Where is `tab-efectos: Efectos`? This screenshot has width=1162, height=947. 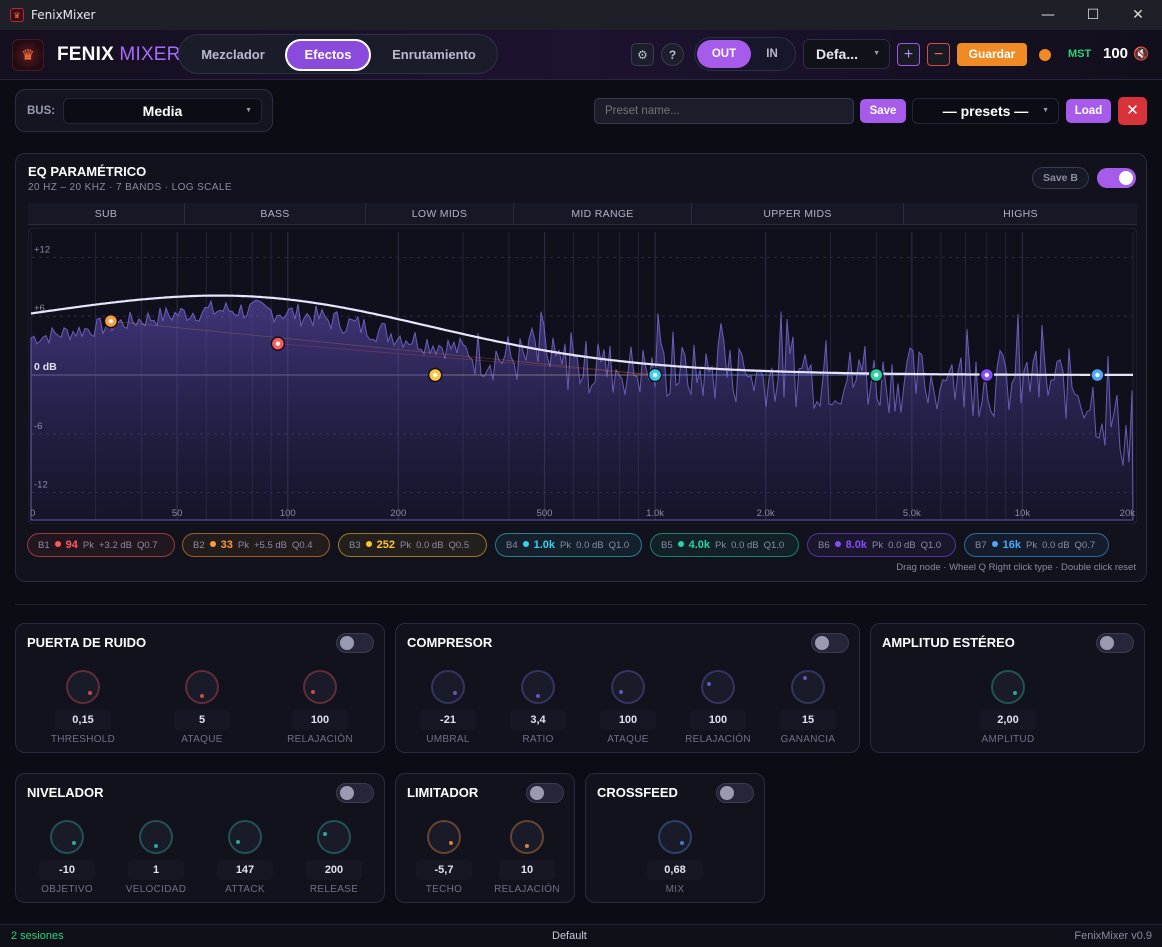 tab-efectos: Efectos is located at coordinates (328, 55).